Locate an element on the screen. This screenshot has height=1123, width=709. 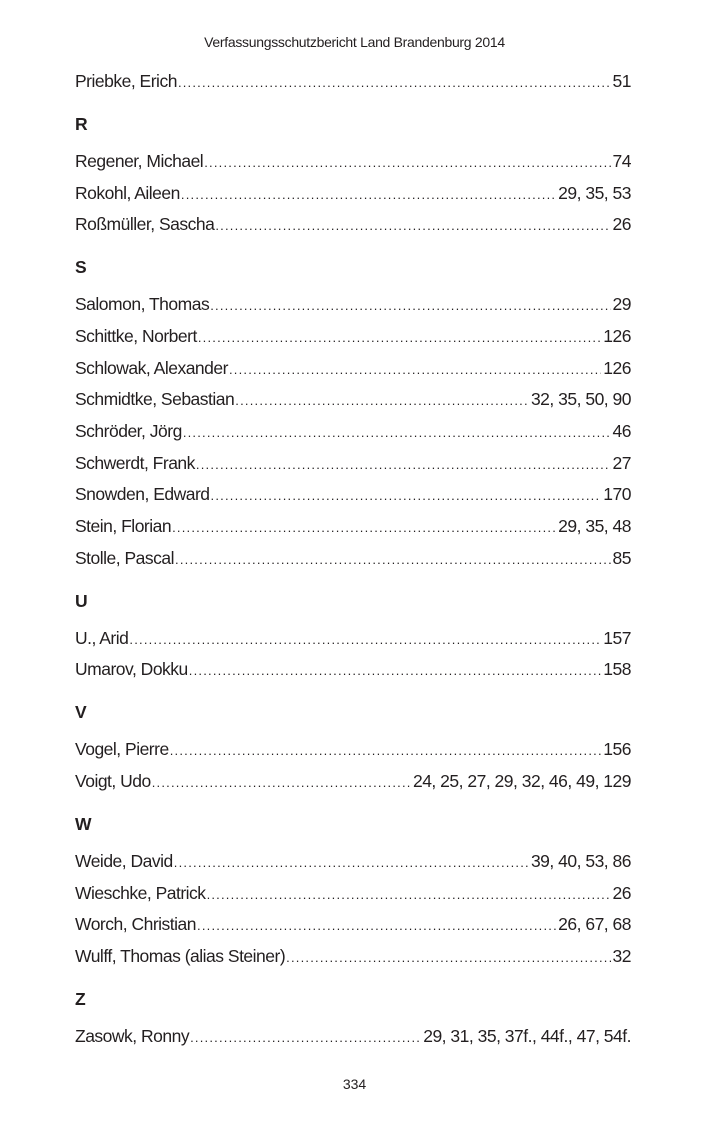
index-entry: Wieschke, Patrick 26 is located at coordinates (353, 894).